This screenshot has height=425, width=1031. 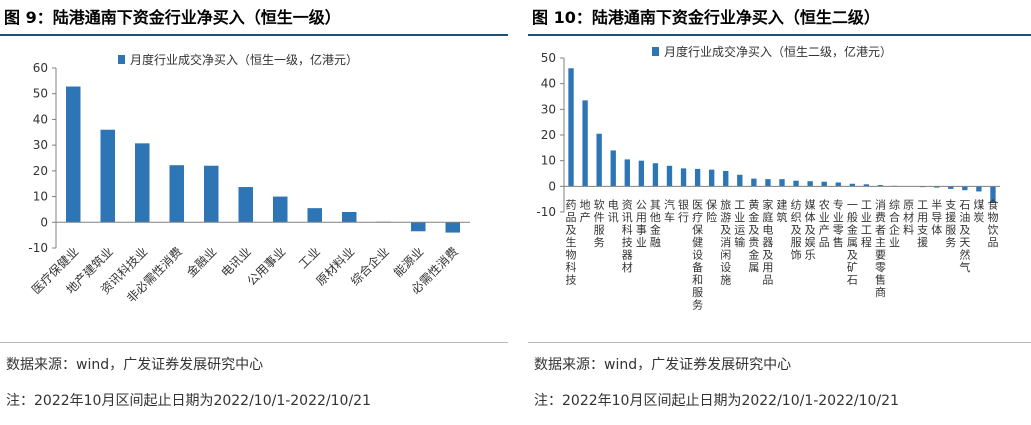 I want to click on figure-10-divider, so click(x=779, y=342).